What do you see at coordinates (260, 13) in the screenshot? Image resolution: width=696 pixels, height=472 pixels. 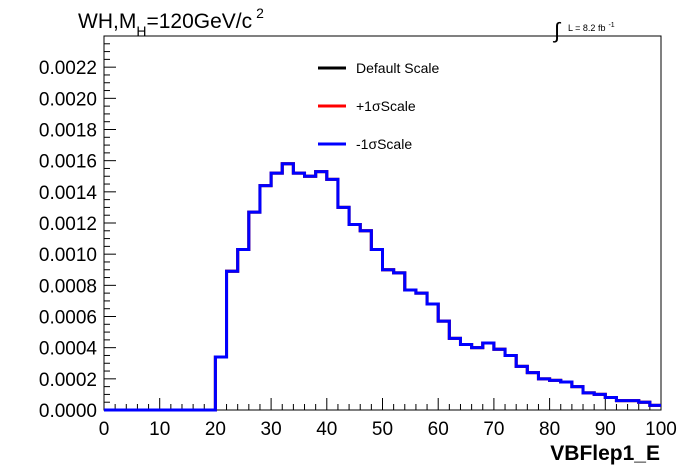 I see `title-superscript: 2` at bounding box center [260, 13].